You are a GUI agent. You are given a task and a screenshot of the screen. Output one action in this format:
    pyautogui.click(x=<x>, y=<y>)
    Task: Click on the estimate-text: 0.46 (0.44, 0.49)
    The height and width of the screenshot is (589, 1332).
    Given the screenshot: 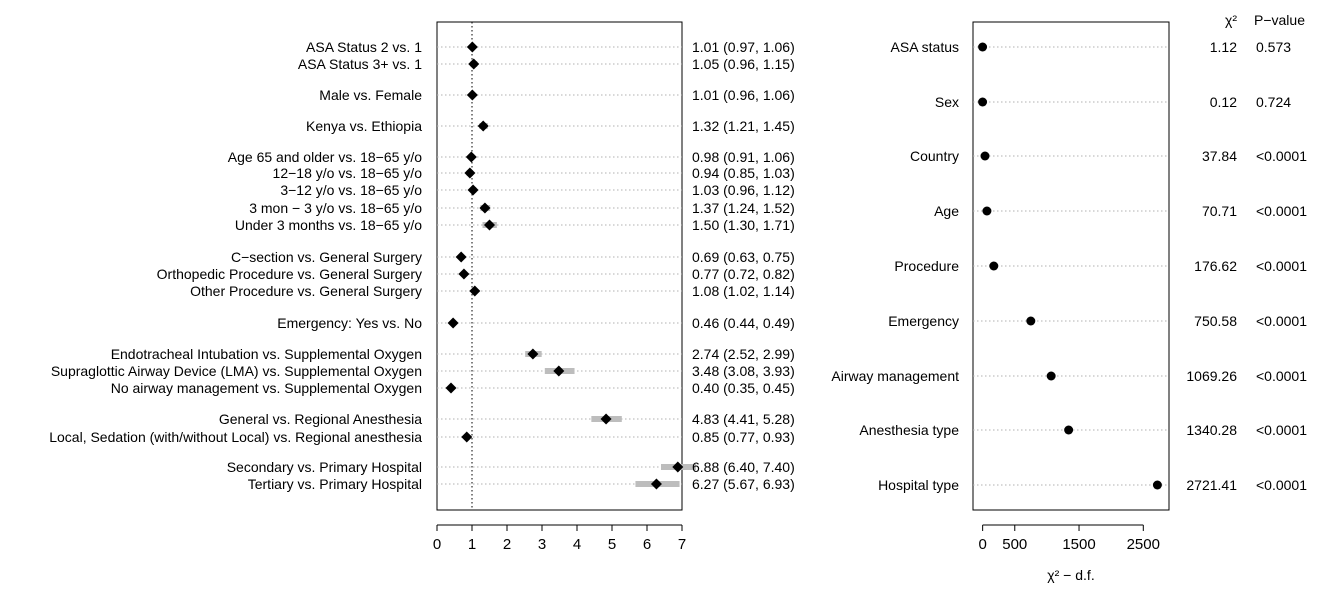 What is the action you would take?
    pyautogui.click(x=743, y=323)
    